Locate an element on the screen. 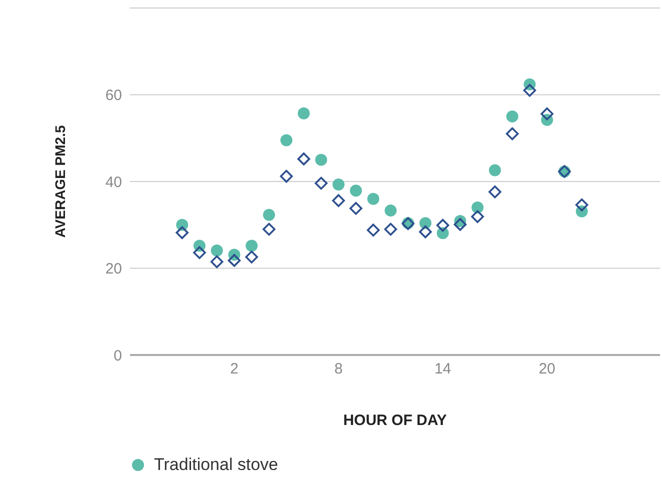  x-tick-label: 14 is located at coordinates (443, 369).